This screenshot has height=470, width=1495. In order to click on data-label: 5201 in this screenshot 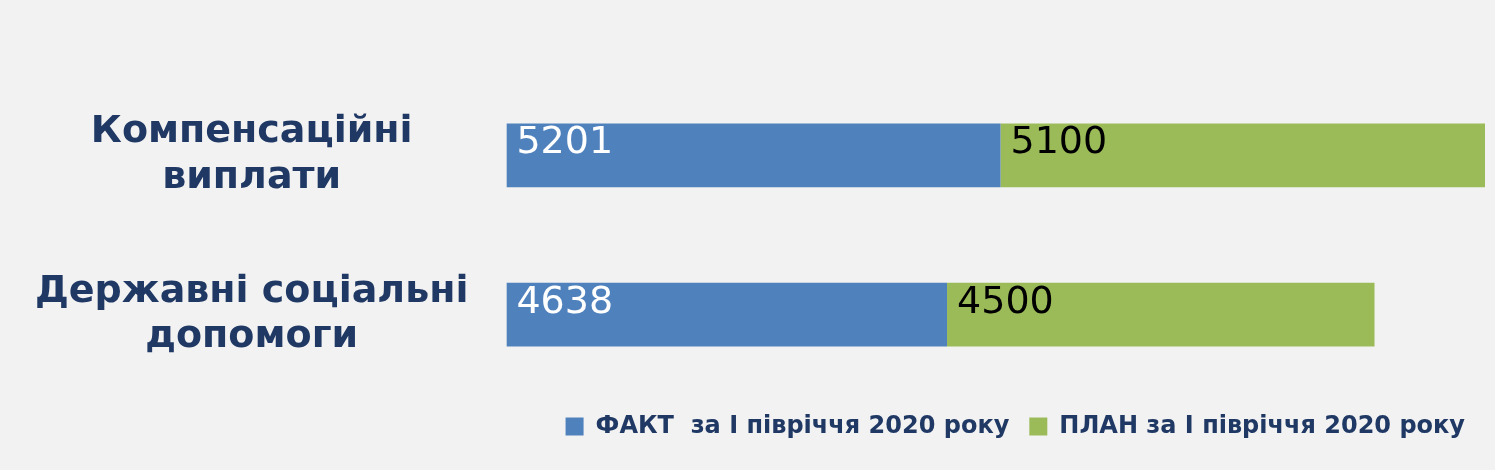, I will do `click(565, 140)`.